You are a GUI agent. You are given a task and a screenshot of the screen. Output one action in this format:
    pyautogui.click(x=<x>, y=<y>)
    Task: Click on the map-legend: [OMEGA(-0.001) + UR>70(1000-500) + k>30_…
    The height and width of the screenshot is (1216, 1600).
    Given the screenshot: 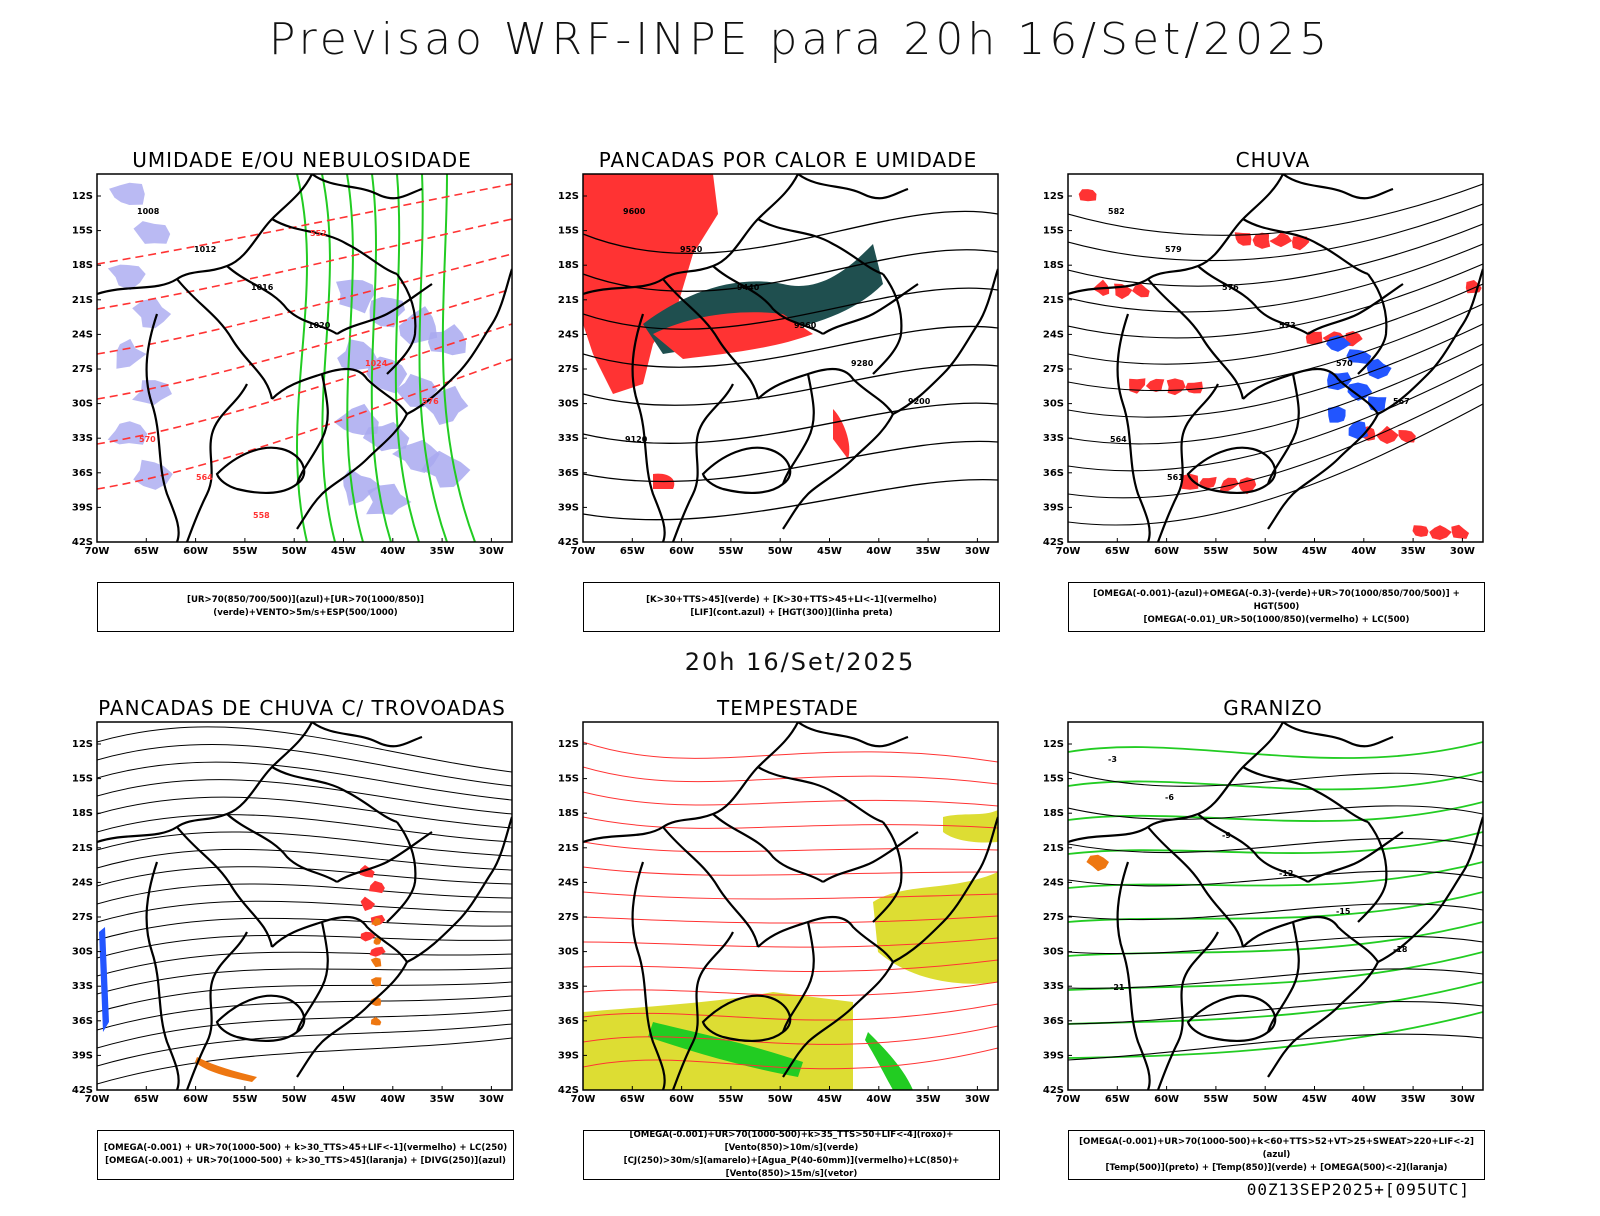 What is the action you would take?
    pyautogui.click(x=305, y=1155)
    